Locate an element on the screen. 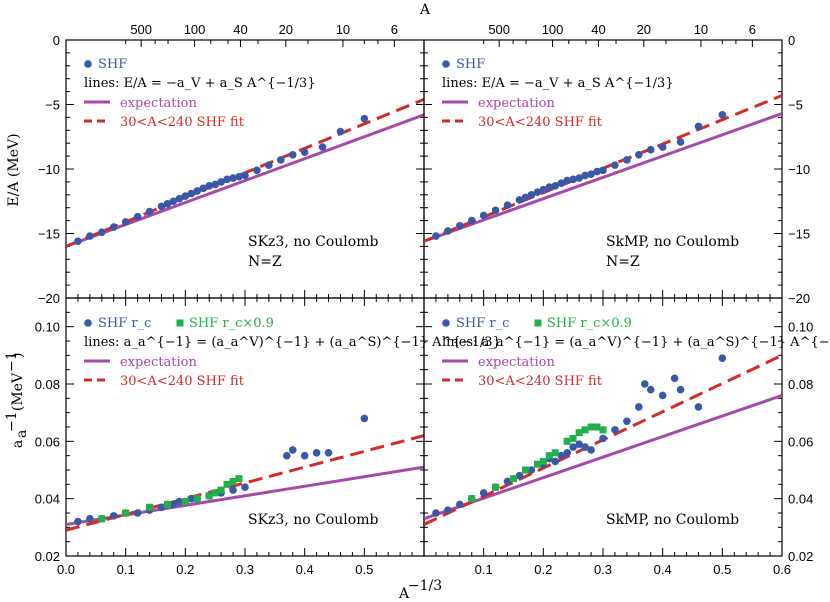 The width and height of the screenshot is (830, 602). panel-annotation: SkMP, no Coulomb N=Z is located at coordinates (672, 252).